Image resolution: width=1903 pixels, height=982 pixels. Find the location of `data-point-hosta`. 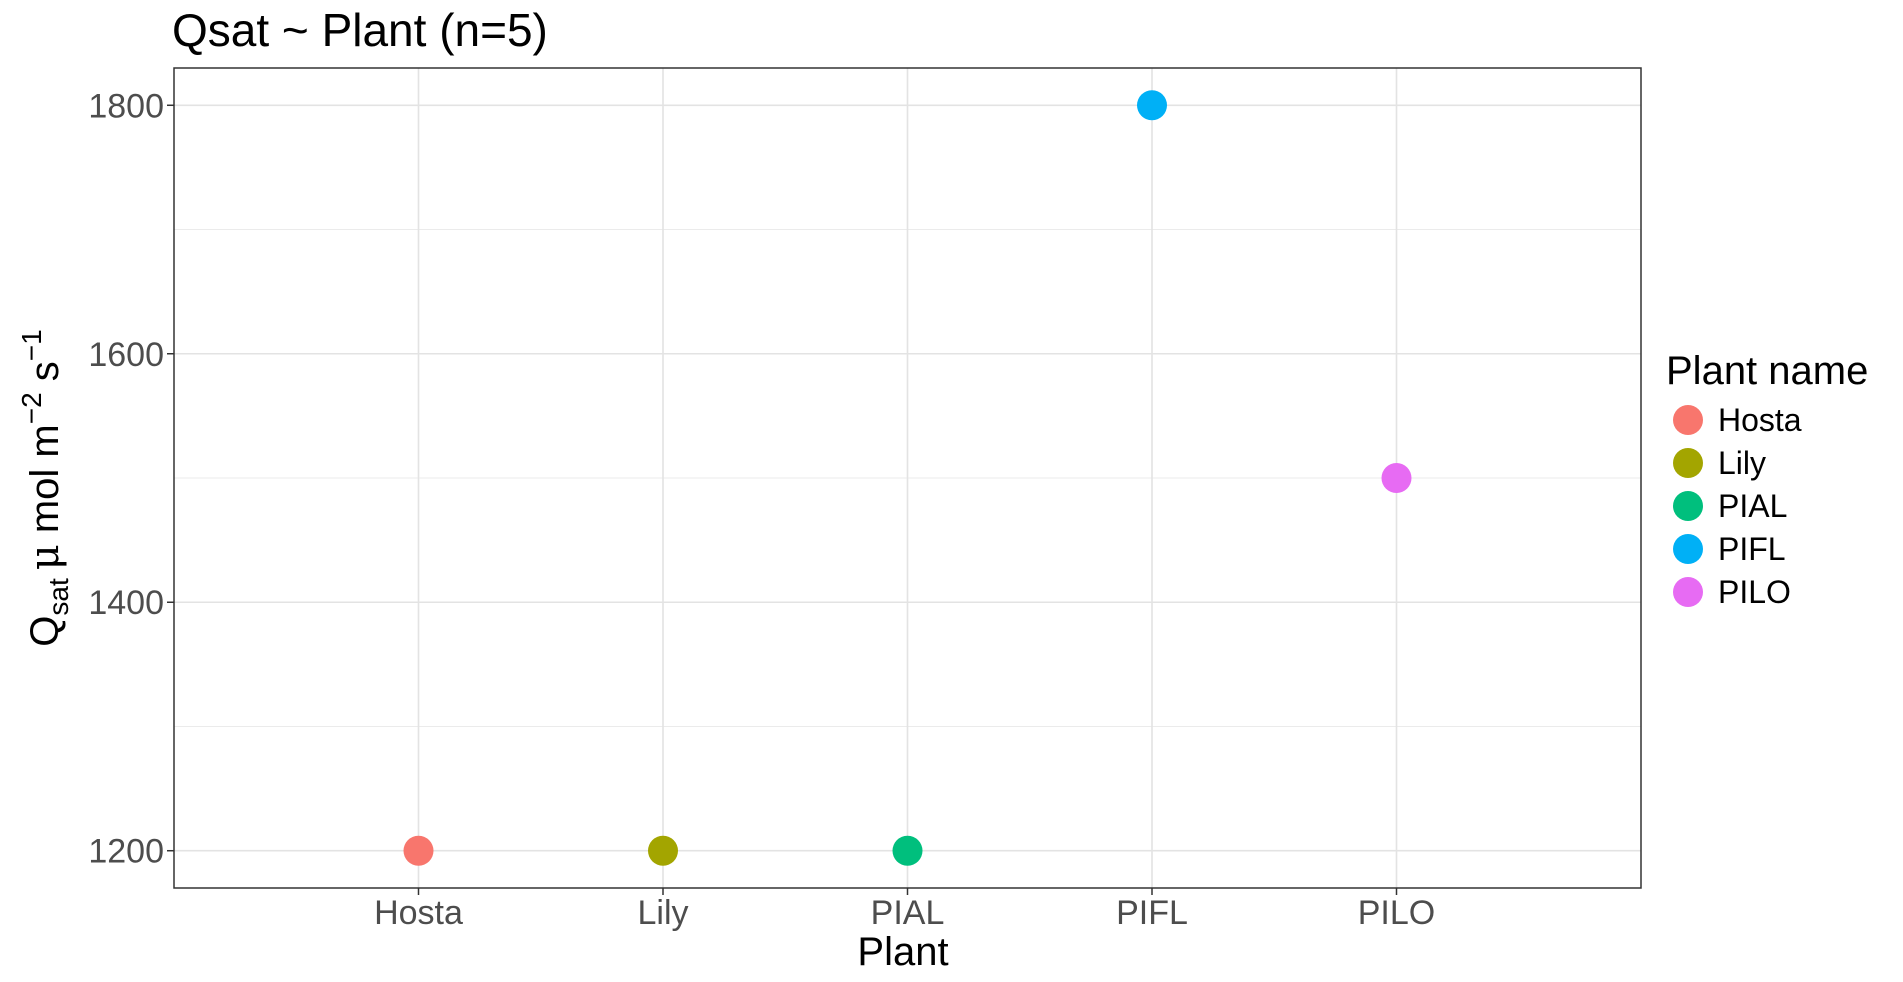

data-point-hosta is located at coordinates (418, 850).